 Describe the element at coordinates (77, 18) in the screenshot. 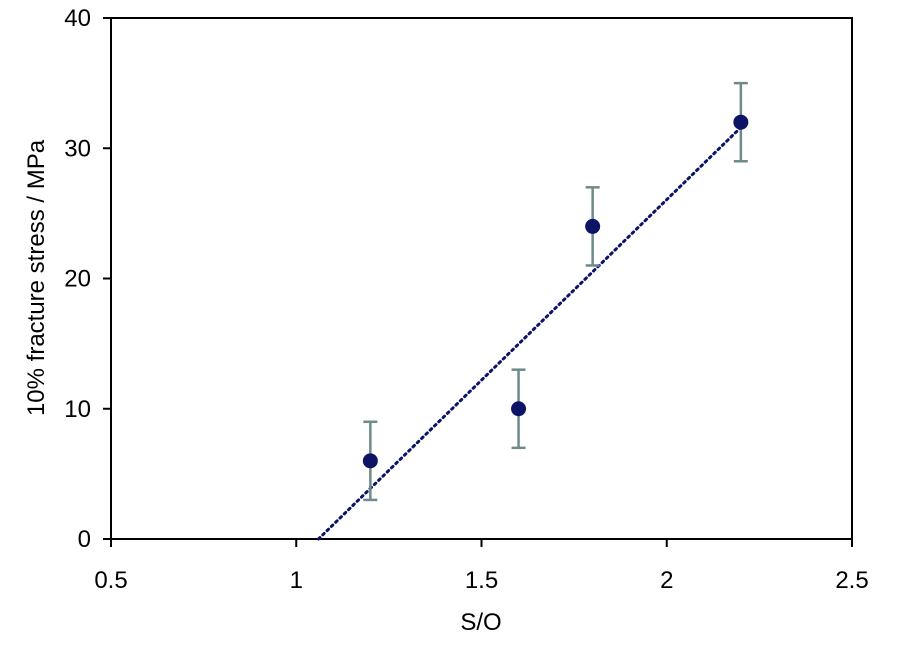

I see `y-tick-label: 40` at that location.